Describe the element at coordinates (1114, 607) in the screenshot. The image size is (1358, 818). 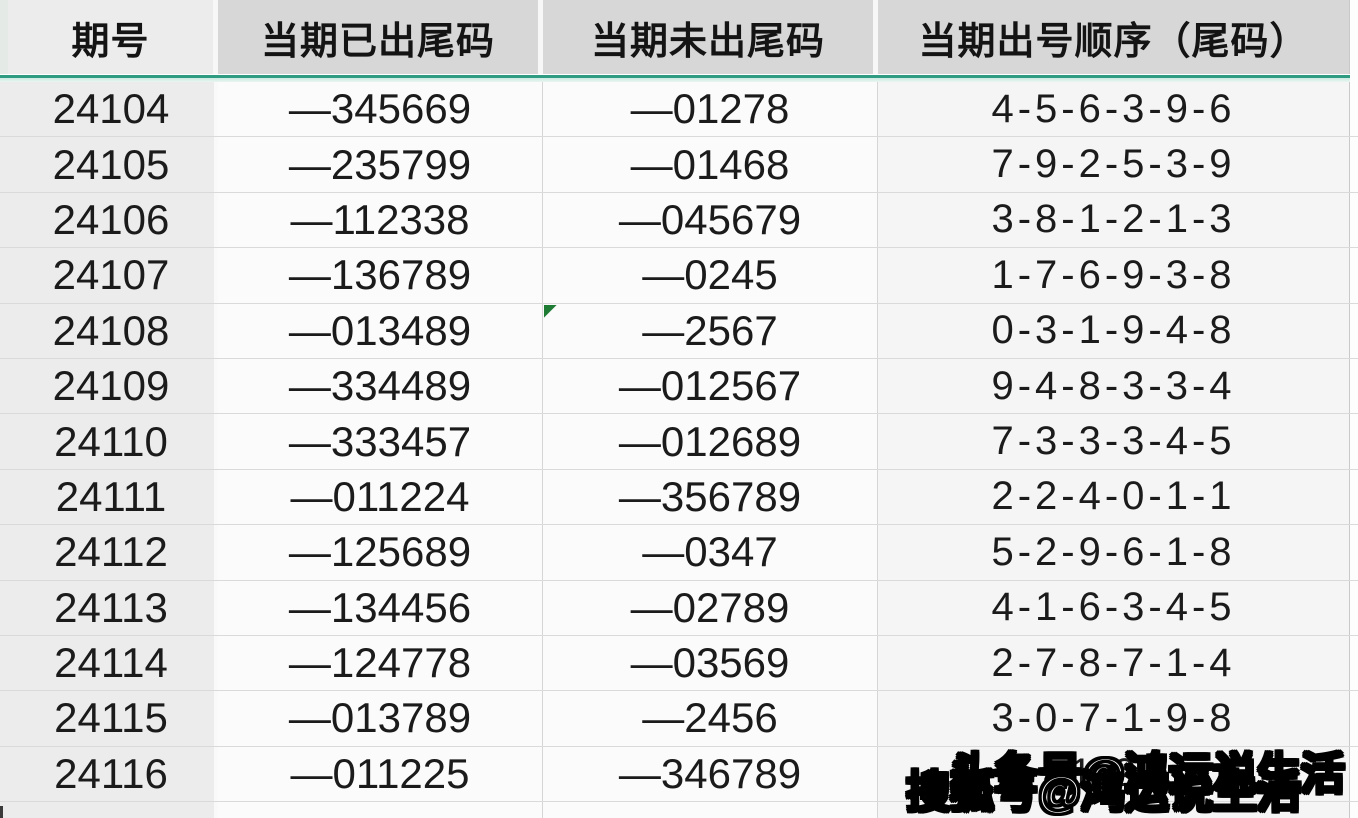
I see `draw-order-cell: 4-1-6-3-4-5` at that location.